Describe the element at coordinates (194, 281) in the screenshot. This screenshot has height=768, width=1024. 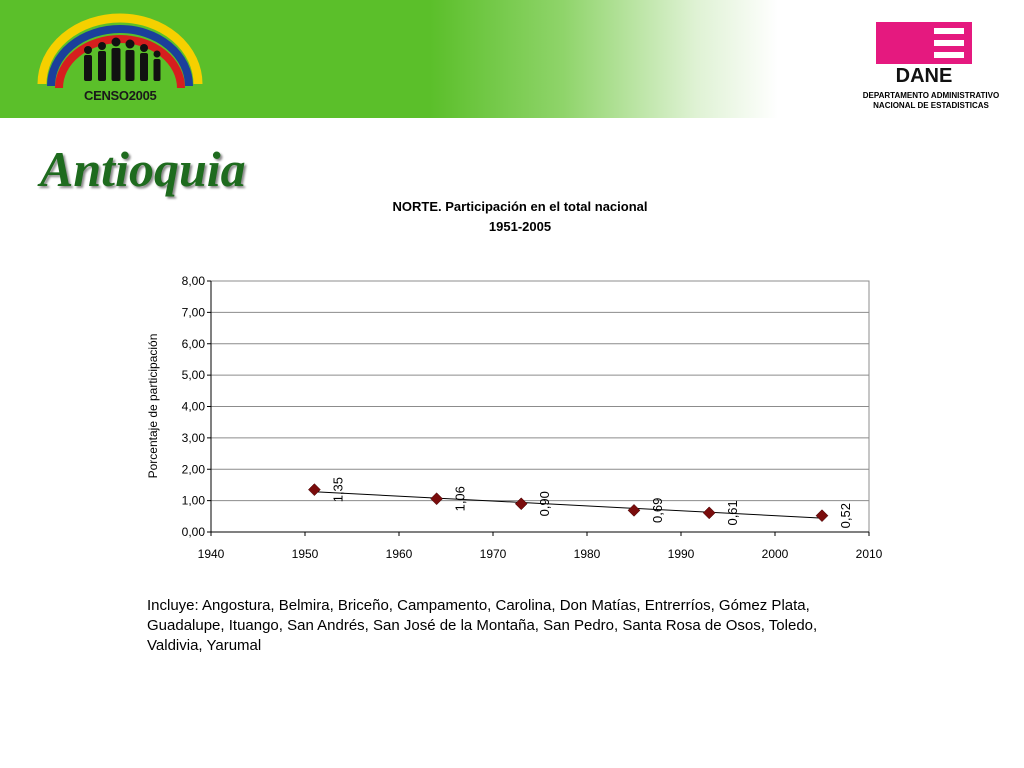
I see `y-tick-label: 8,00` at that location.